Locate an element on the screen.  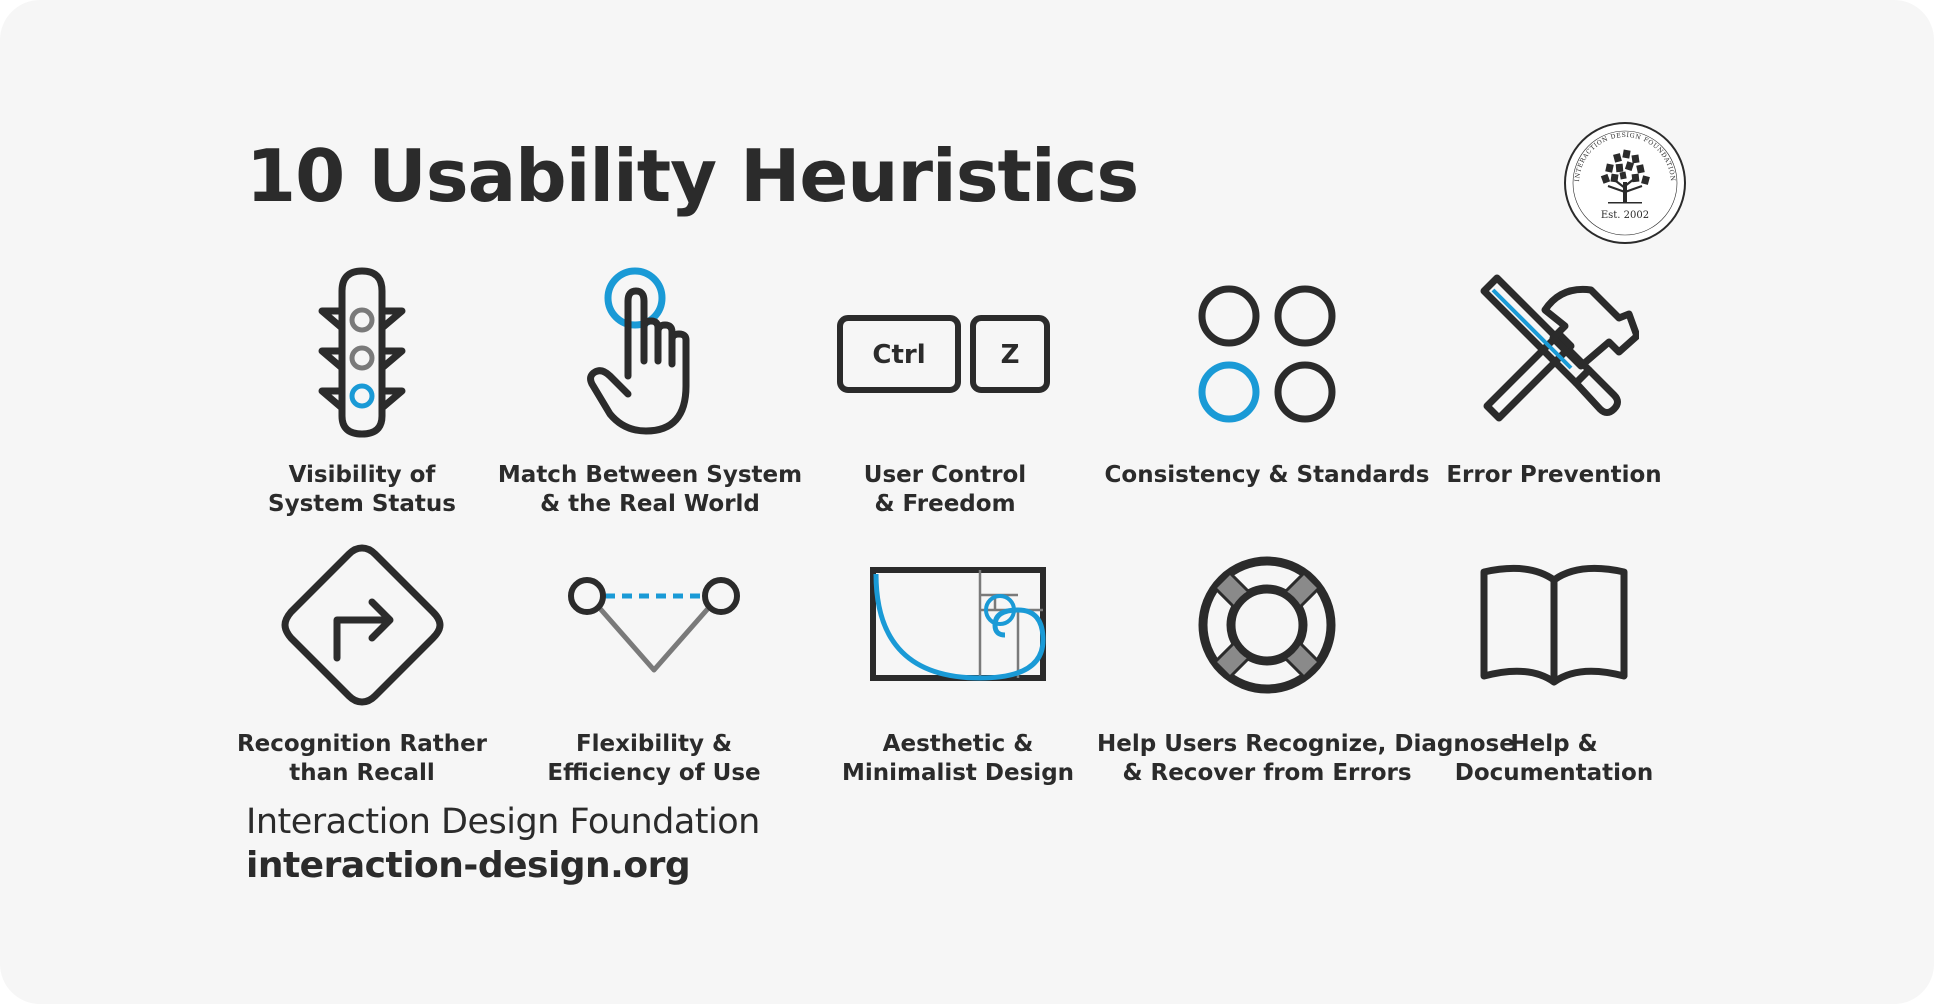
open-book-icon is located at coordinates (1554, 625).